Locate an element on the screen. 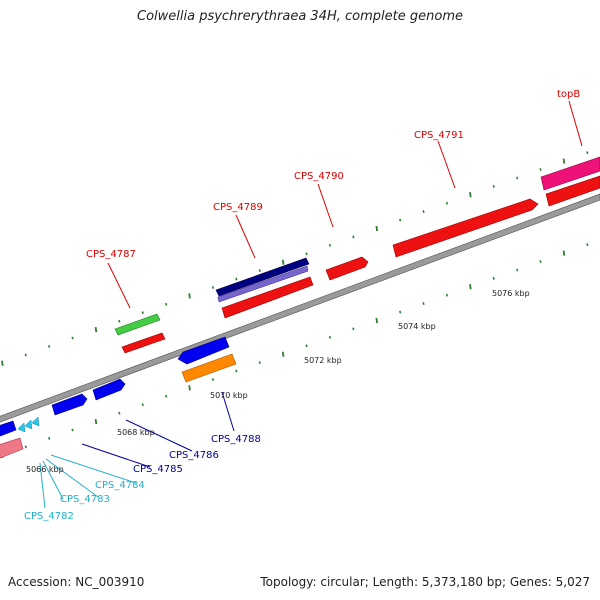 This screenshot has height=600, width=600. gene-label-cps4786: CPS_4786 is located at coordinates (194, 455).